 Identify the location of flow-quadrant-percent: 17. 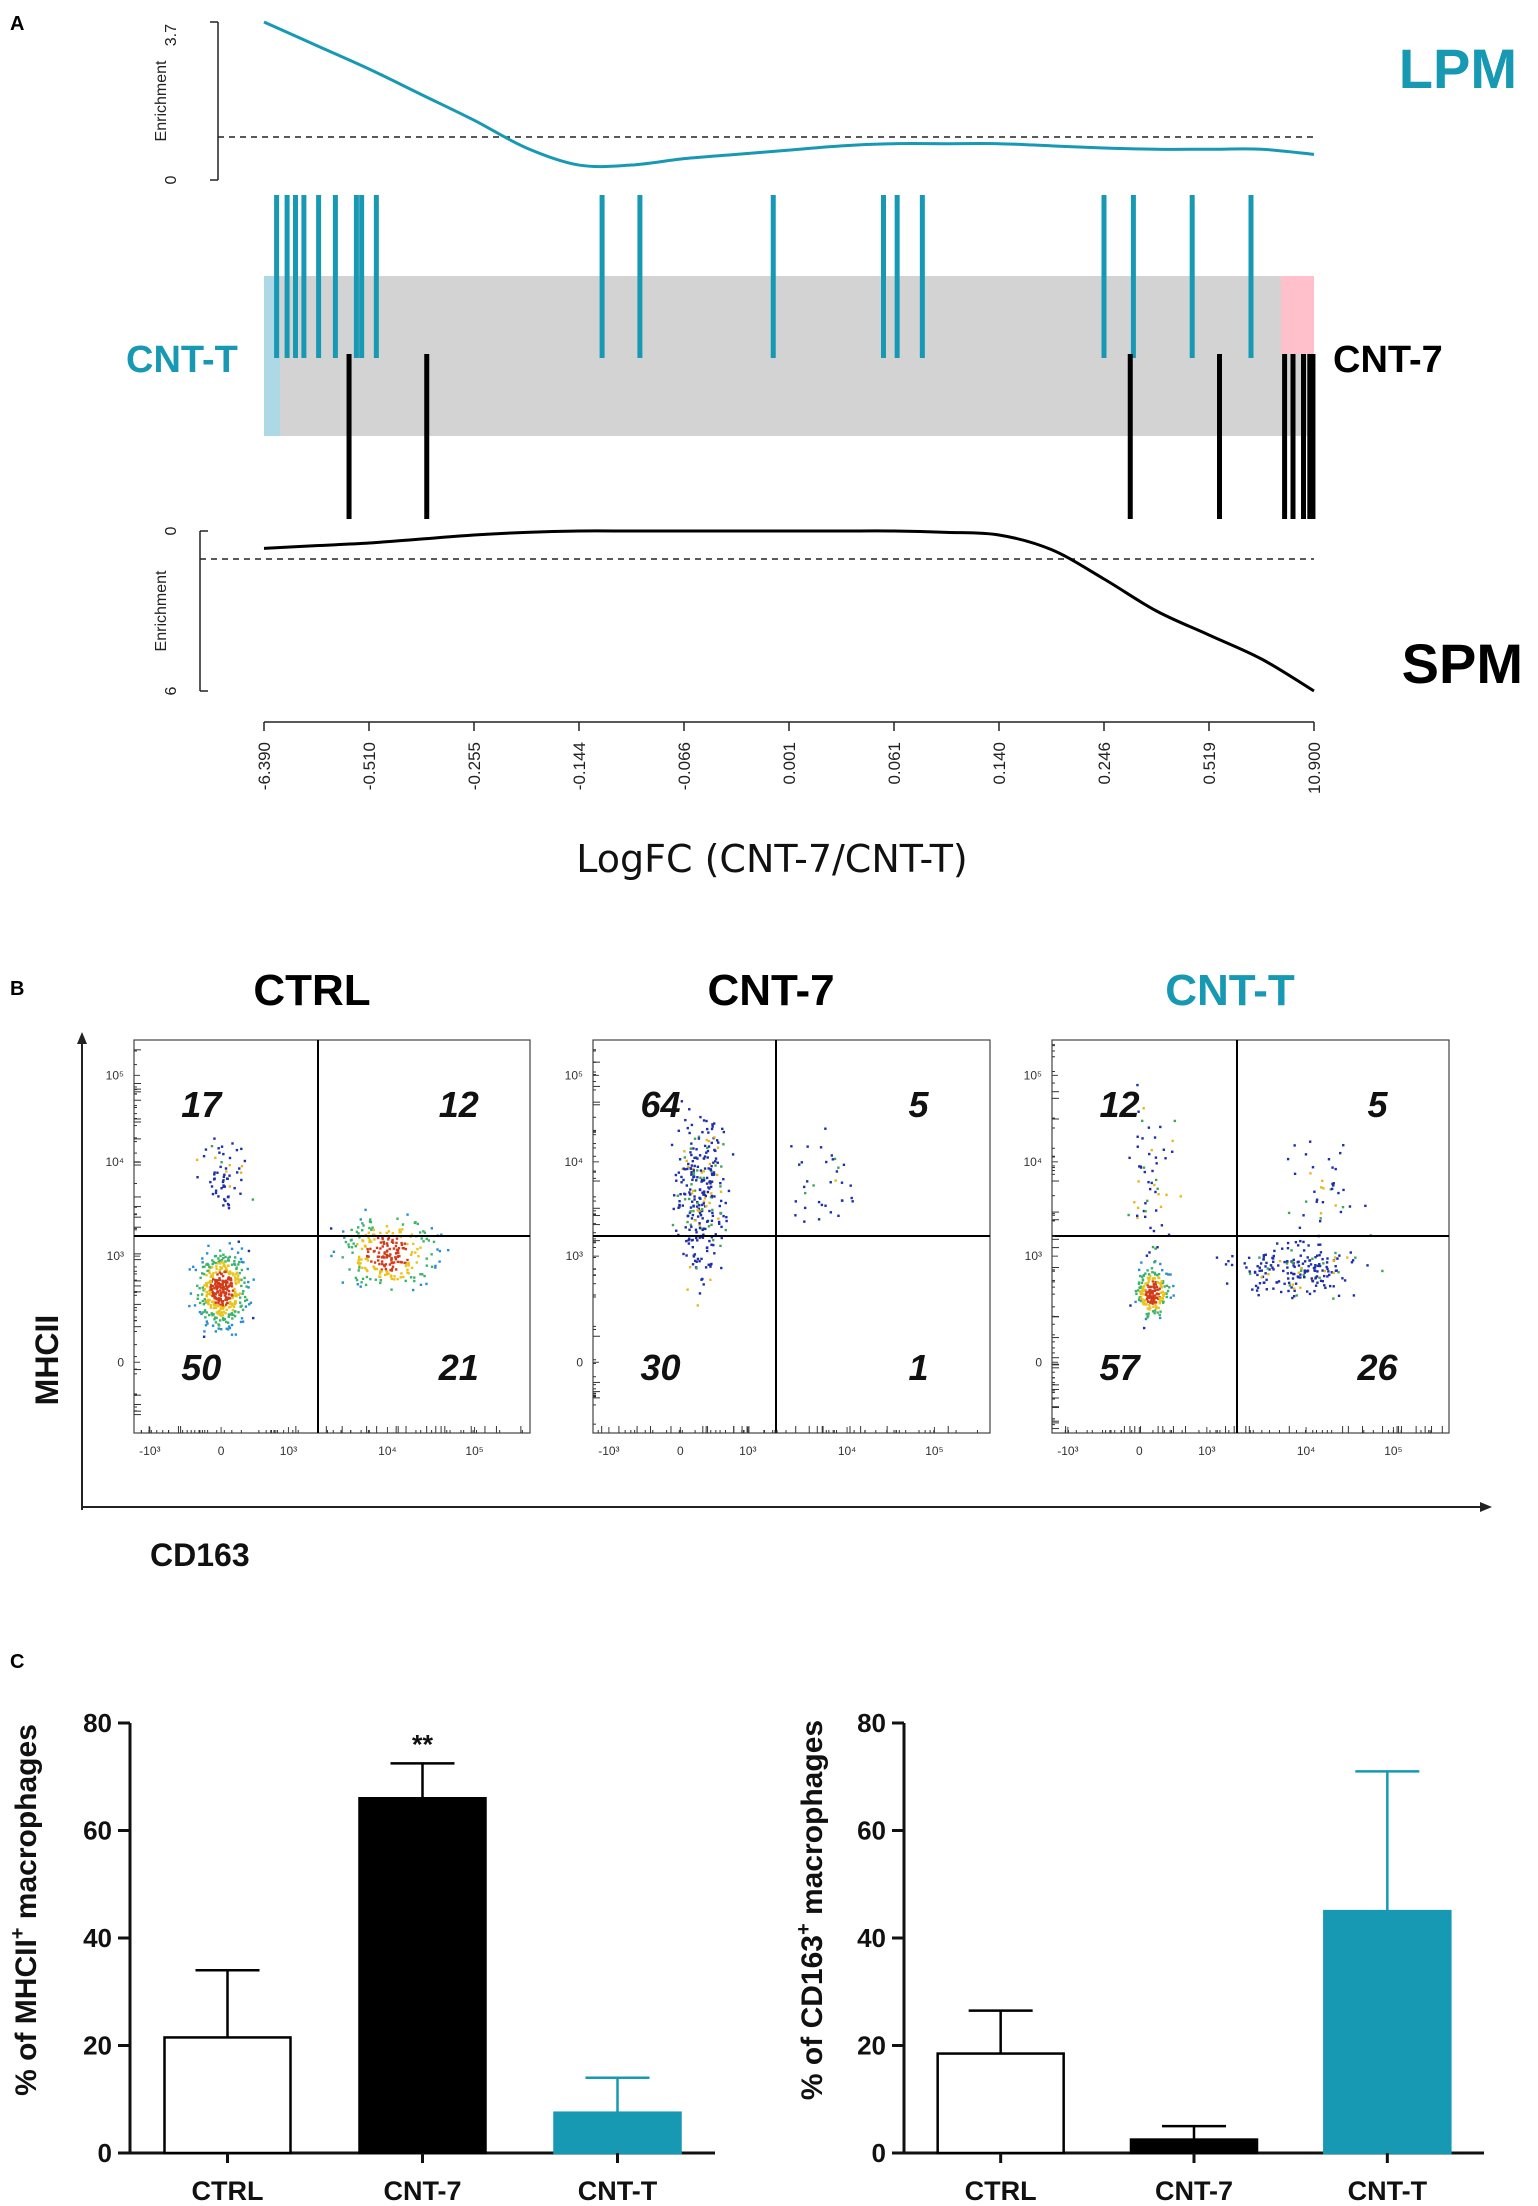
(202, 1104).